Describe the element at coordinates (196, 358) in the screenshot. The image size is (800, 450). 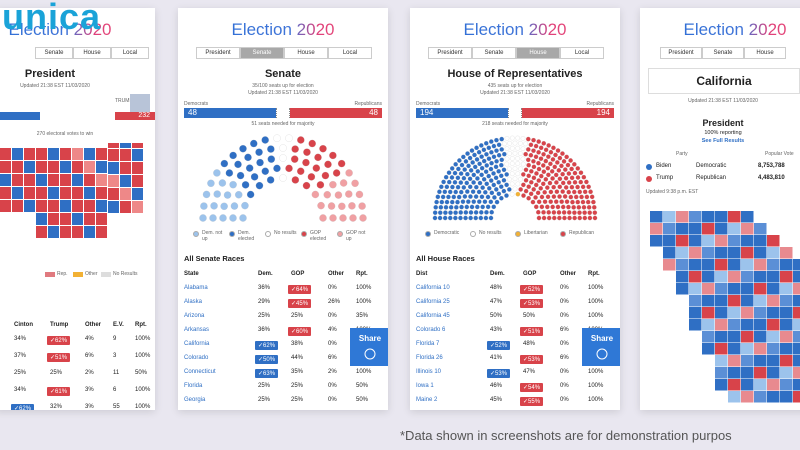
I see `row-label: Colorado` at that location.